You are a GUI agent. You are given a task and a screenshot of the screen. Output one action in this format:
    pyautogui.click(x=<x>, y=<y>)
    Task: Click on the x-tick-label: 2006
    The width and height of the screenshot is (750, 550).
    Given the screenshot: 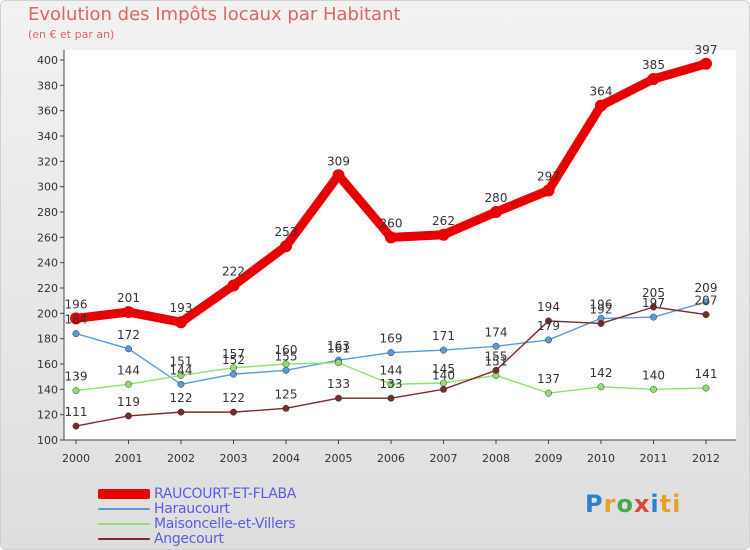 What is the action you would take?
    pyautogui.click(x=391, y=458)
    